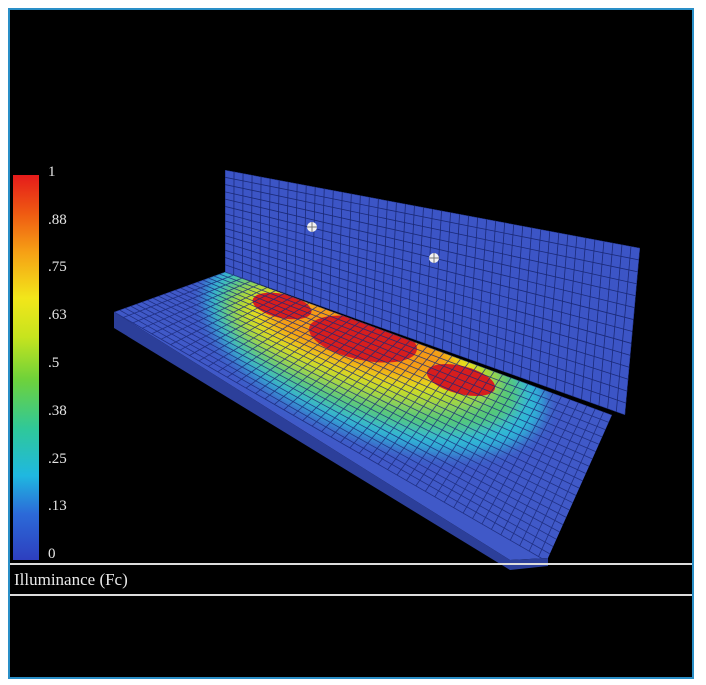 The width and height of the screenshot is (706, 685). What do you see at coordinates (71, 579) in the screenshot?
I see `unit-caption: Illuminance (Fc)` at bounding box center [71, 579].